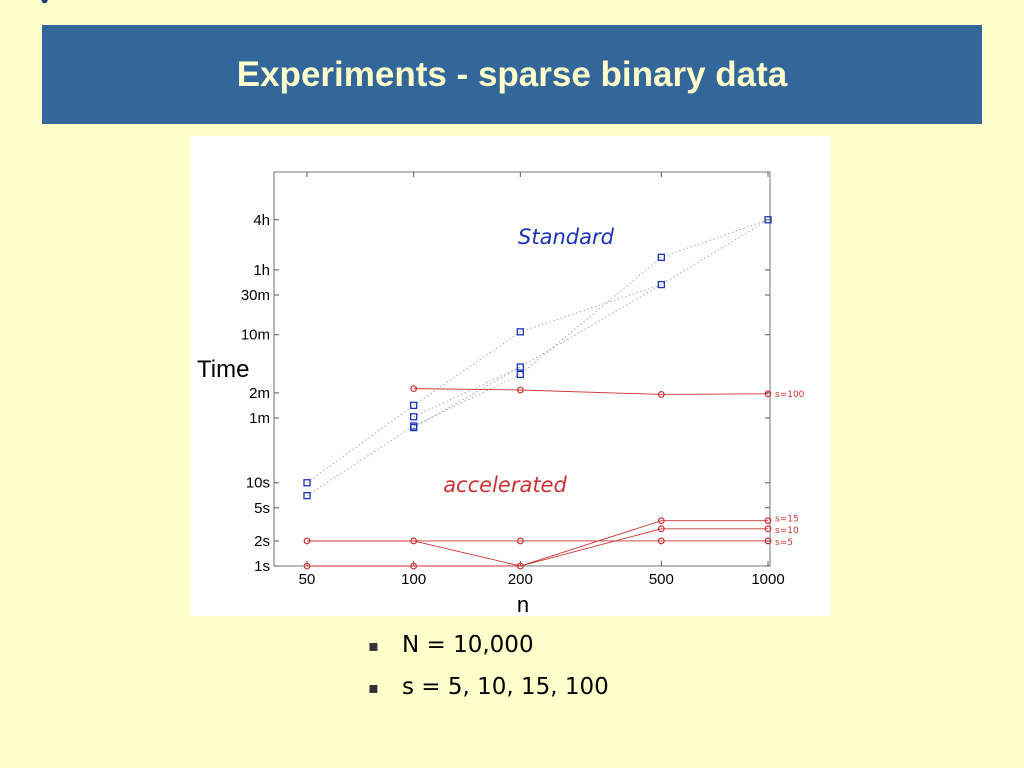  What do you see at coordinates (307, 579) in the screenshot?
I see `x-tick-label: 50` at bounding box center [307, 579].